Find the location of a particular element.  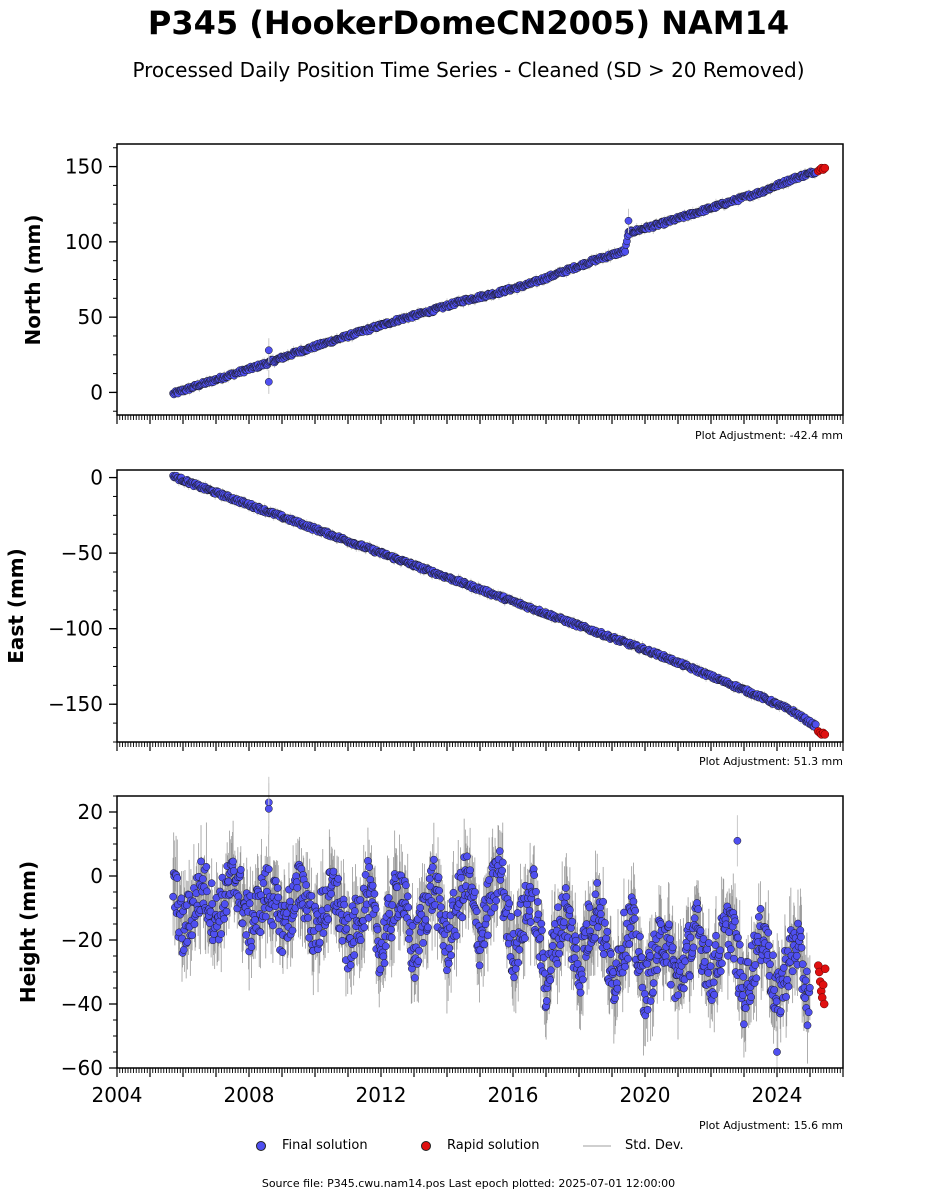

chart-title: P345 (HookerDomeCN2005) NAM14 is located at coordinates (468, 23).